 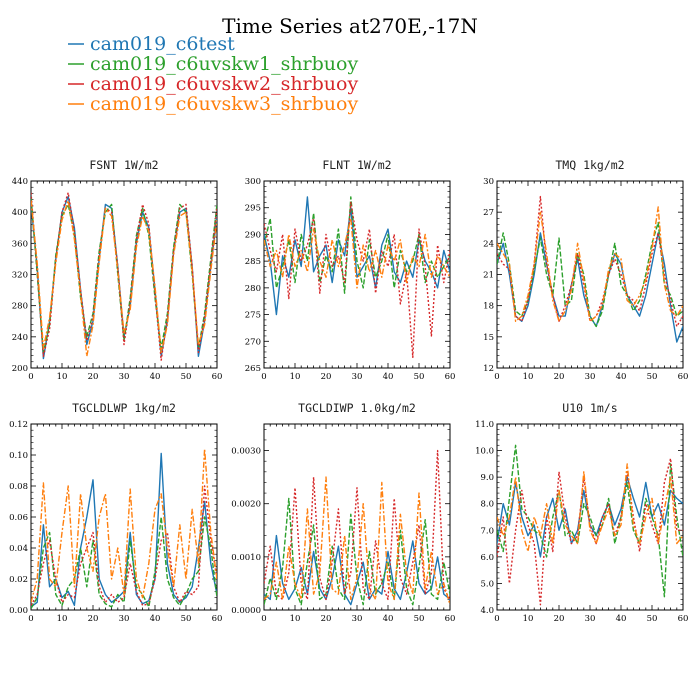 I want to click on legend-label: cam019_c6uvskw3_shrbuoy, so click(x=224, y=104).